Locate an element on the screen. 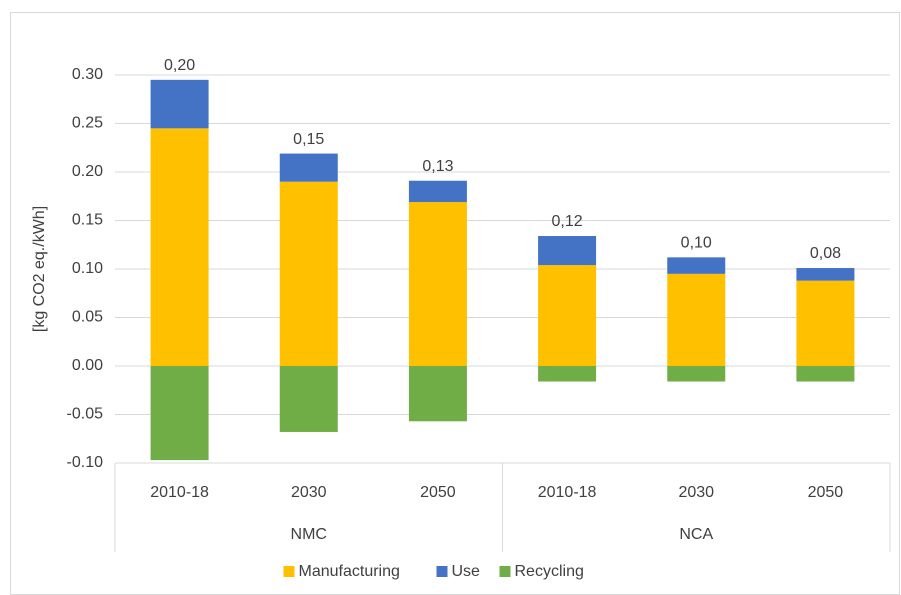  y-axis-label: [kg CO2 eq./kWh] is located at coordinates (39, 269).